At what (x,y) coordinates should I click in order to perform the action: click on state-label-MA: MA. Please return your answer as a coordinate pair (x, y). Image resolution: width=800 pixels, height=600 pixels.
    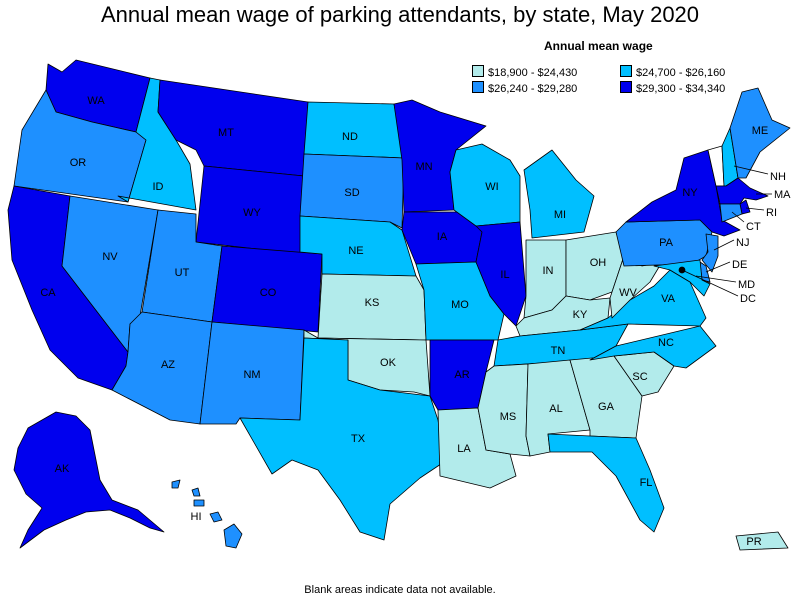
    Looking at the image, I should click on (782, 195).